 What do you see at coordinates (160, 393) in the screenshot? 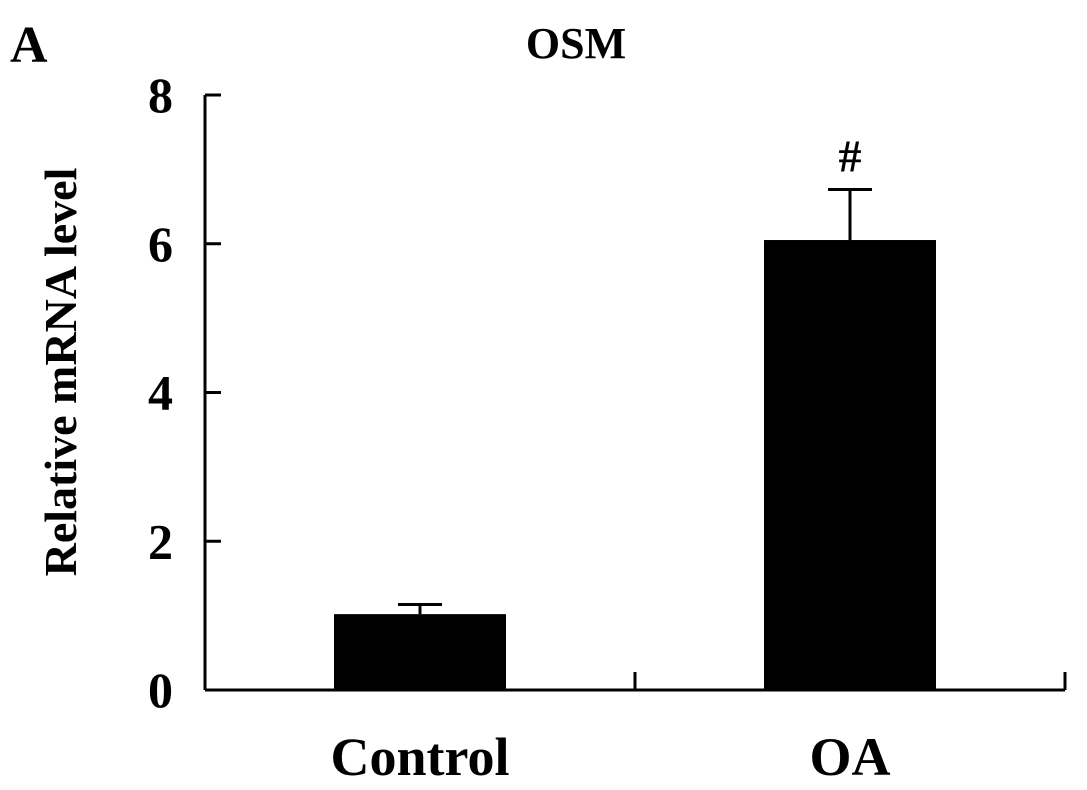
I see `y-tick-label-4: 4` at bounding box center [160, 393].